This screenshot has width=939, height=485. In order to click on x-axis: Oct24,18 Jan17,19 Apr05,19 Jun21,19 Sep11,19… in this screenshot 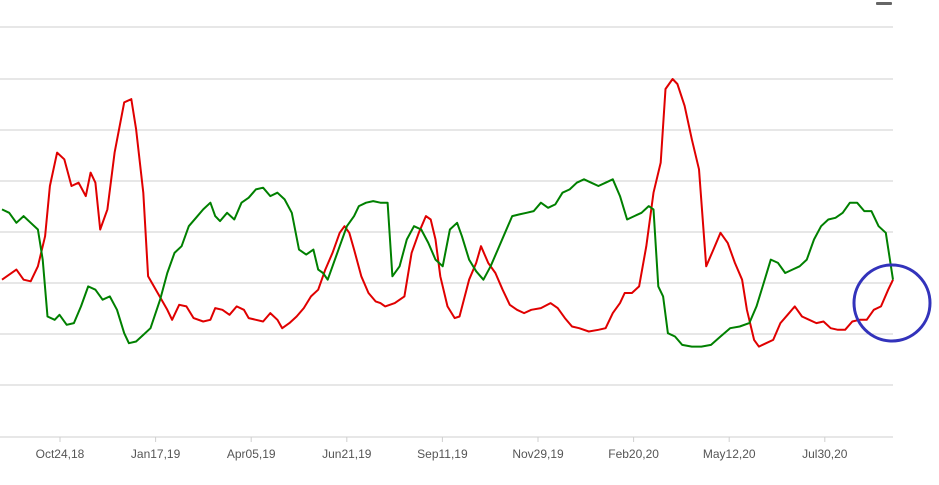, I will do `click(446, 448)`.